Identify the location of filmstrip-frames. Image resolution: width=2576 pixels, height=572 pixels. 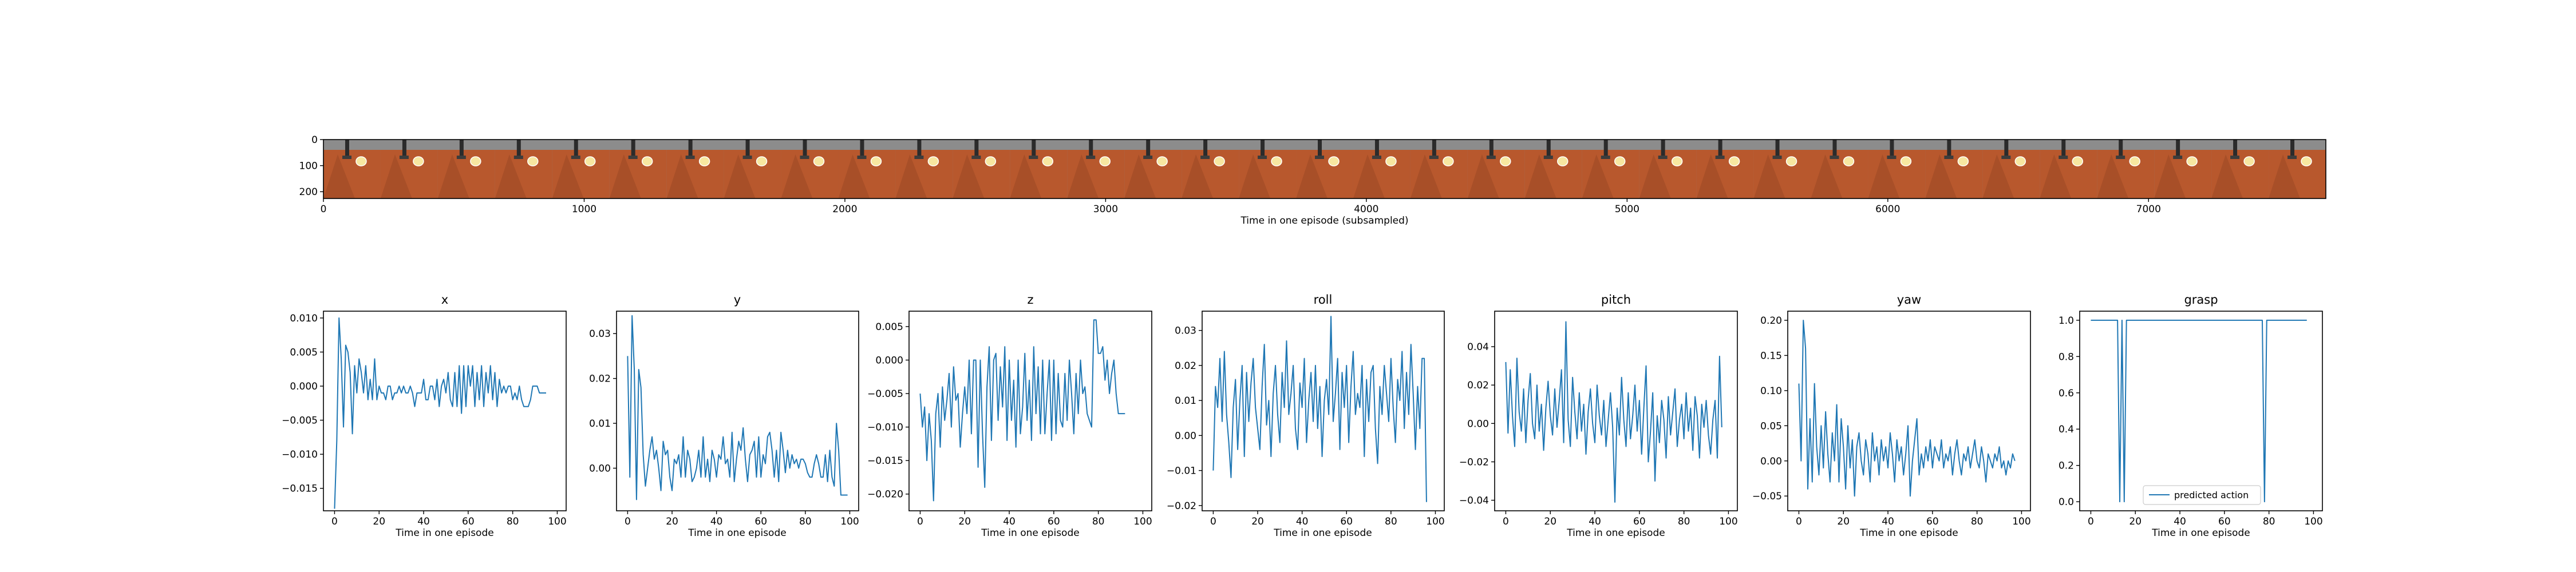
(1324, 169).